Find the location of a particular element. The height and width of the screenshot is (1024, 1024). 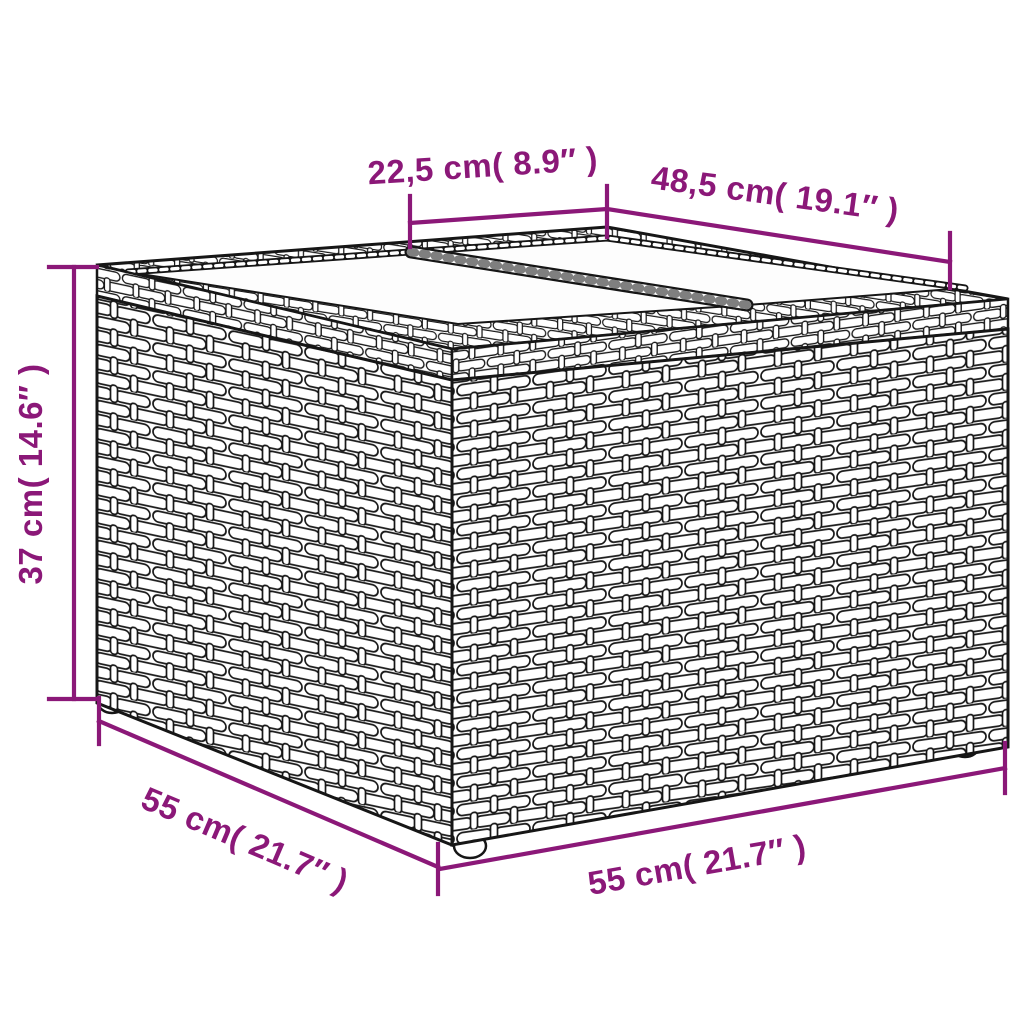

dim-height is located at coordinates (73, 483).